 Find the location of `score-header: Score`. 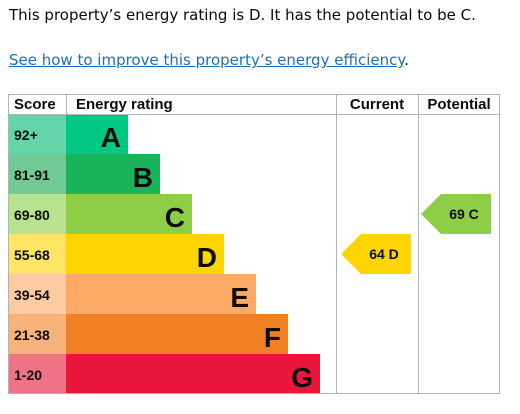

score-header: Score is located at coordinates (35, 104).